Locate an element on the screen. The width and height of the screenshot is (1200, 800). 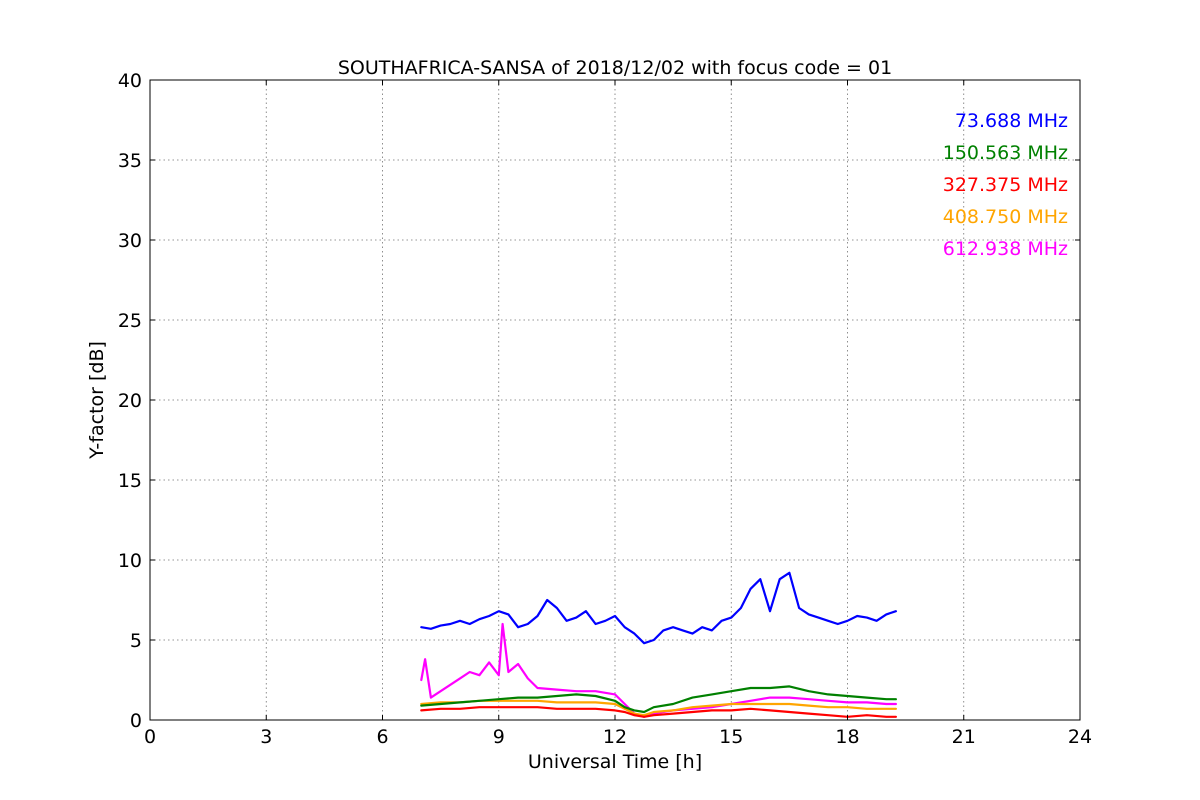
y-tick-label: 10 is located at coordinates (130, 561).